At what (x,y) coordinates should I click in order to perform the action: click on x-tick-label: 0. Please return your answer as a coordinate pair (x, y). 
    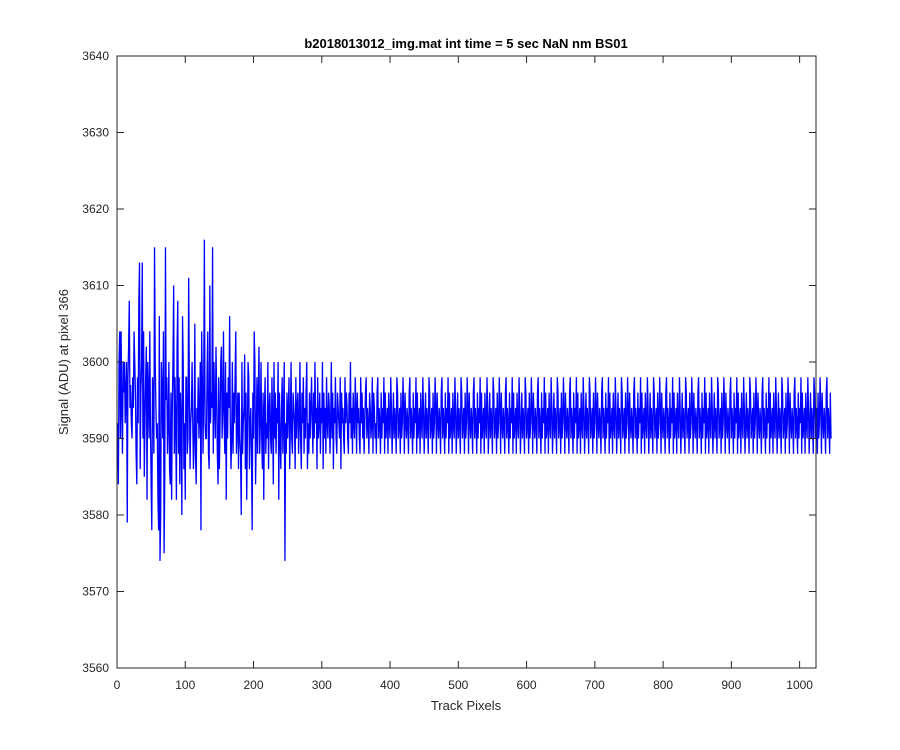
    Looking at the image, I should click on (117, 685).